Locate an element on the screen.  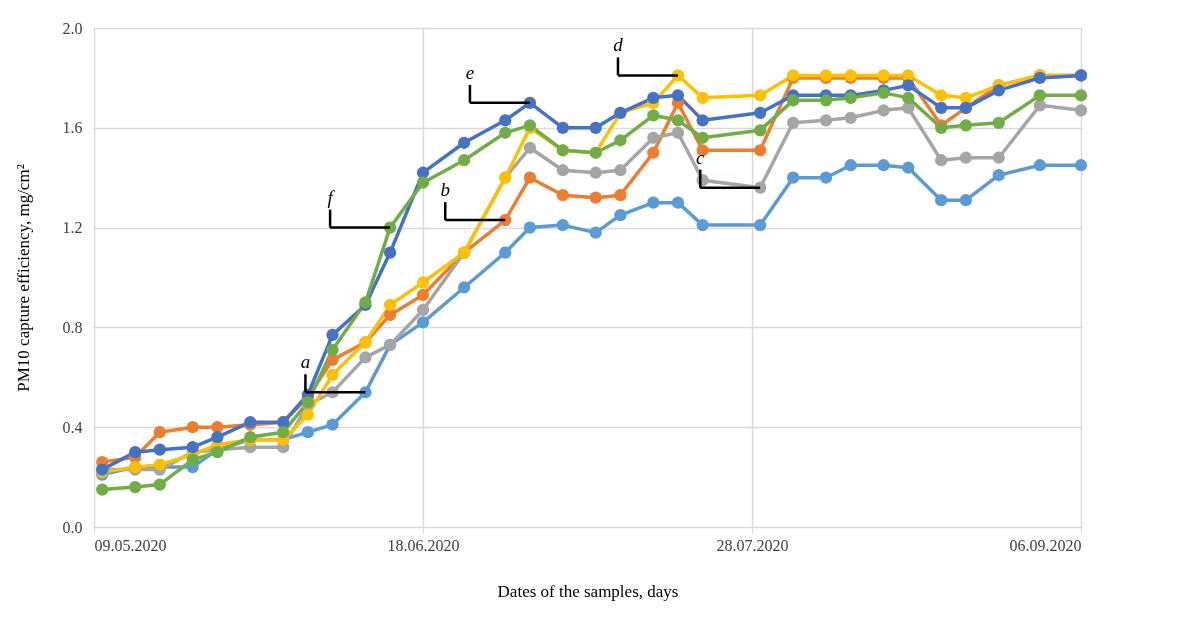
x-tick-label: 09.05.2020 is located at coordinates (130, 545).